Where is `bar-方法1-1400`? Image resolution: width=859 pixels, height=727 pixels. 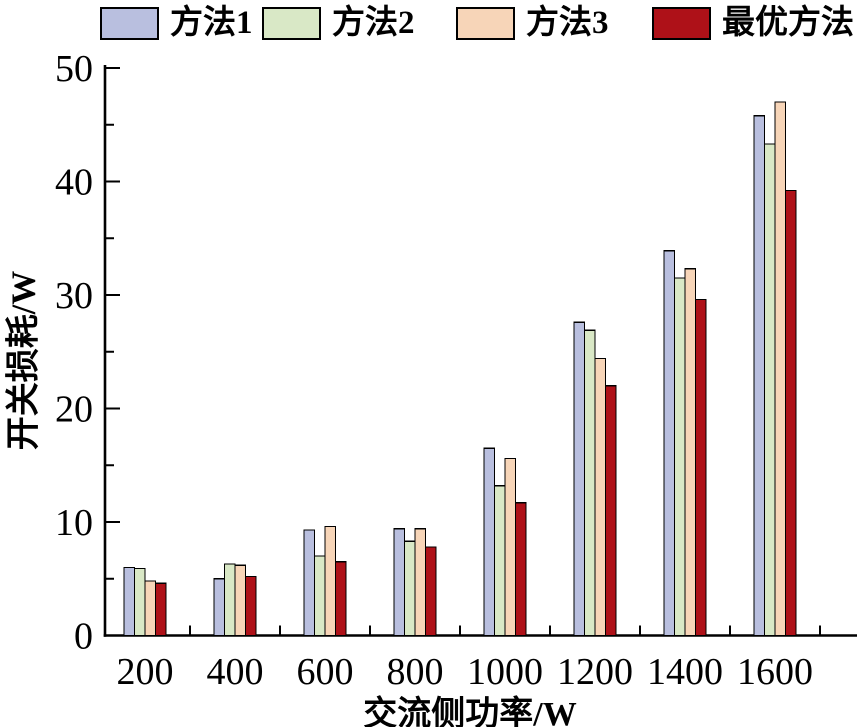 bar-方法1-1400 is located at coordinates (669, 443).